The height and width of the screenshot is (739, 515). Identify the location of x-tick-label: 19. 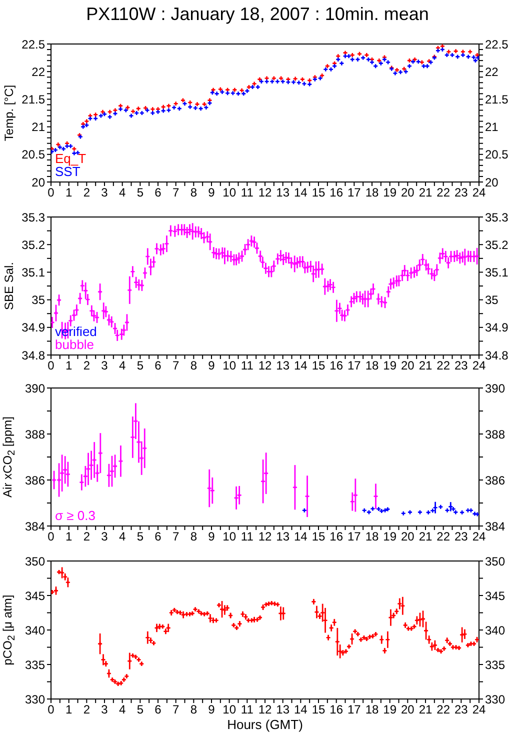
(390, 365).